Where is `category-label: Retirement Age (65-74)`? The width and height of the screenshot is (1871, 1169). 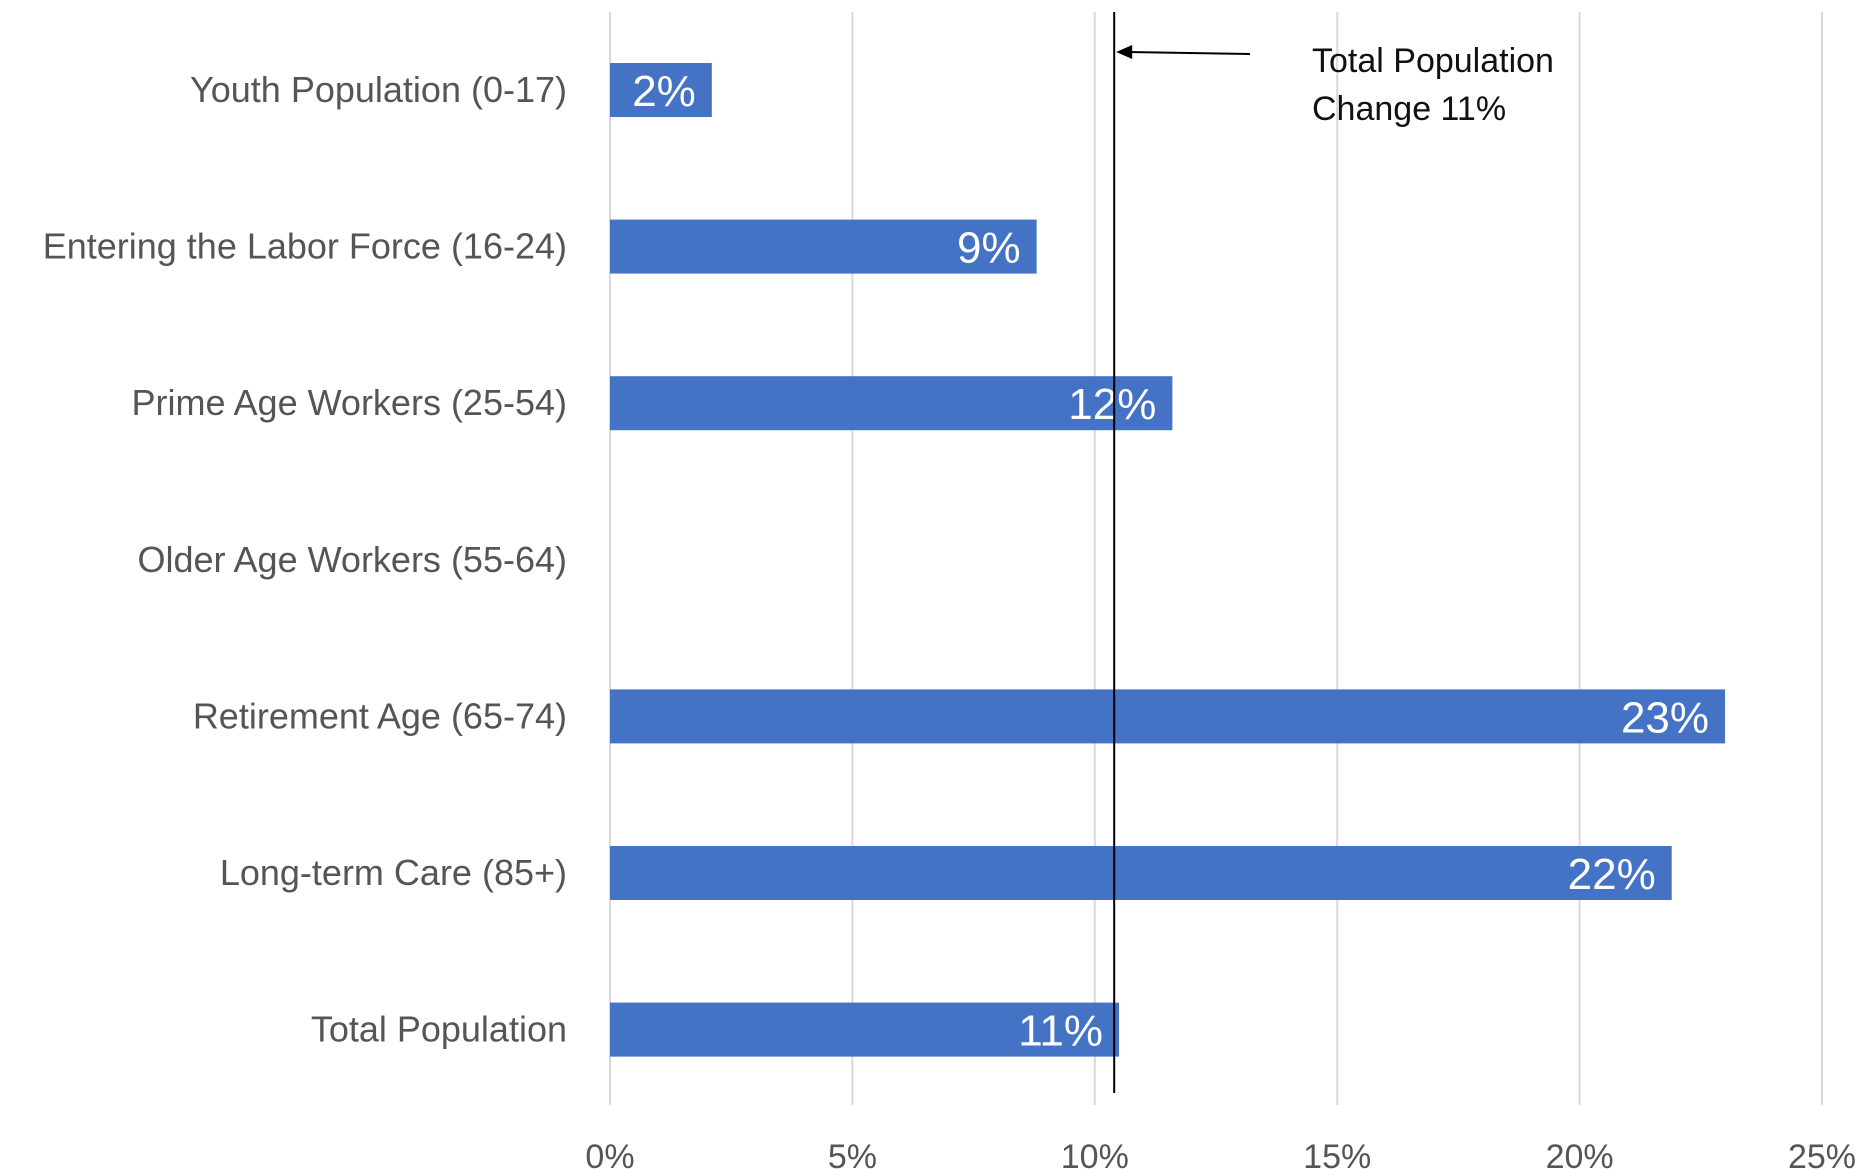
category-label: Retirement Age (65-74) is located at coordinates (380, 715).